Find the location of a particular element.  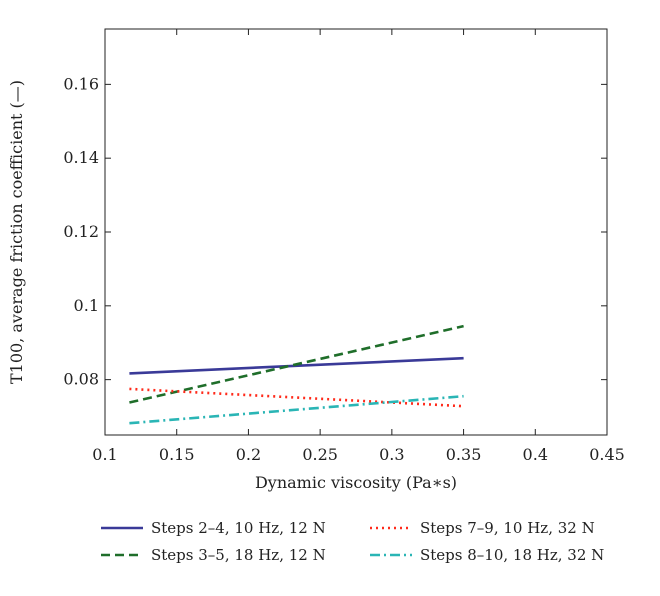

y-tick-label: 0.16 is located at coordinates (81, 83).